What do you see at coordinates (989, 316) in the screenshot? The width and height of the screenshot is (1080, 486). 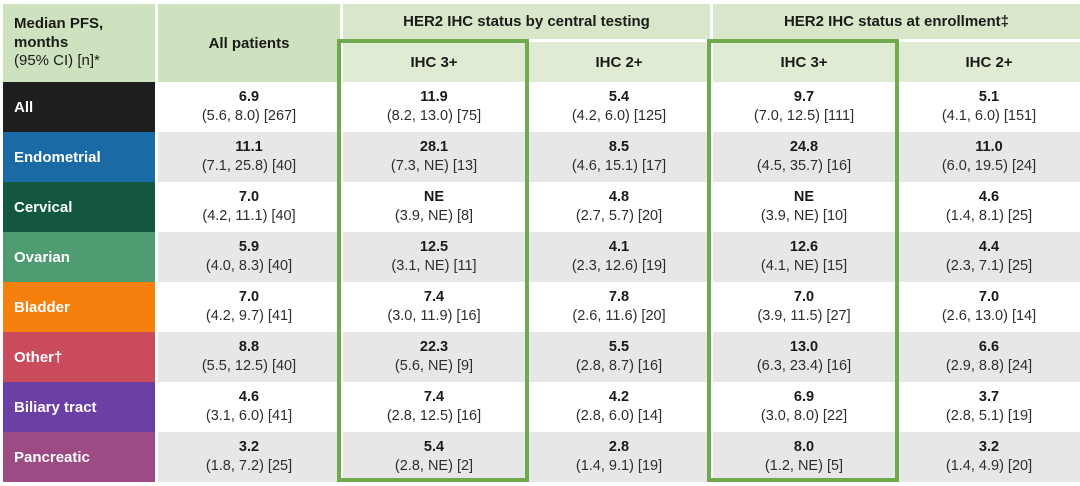 I see `ci-value: (2.6, 13.0) [14]` at bounding box center [989, 316].